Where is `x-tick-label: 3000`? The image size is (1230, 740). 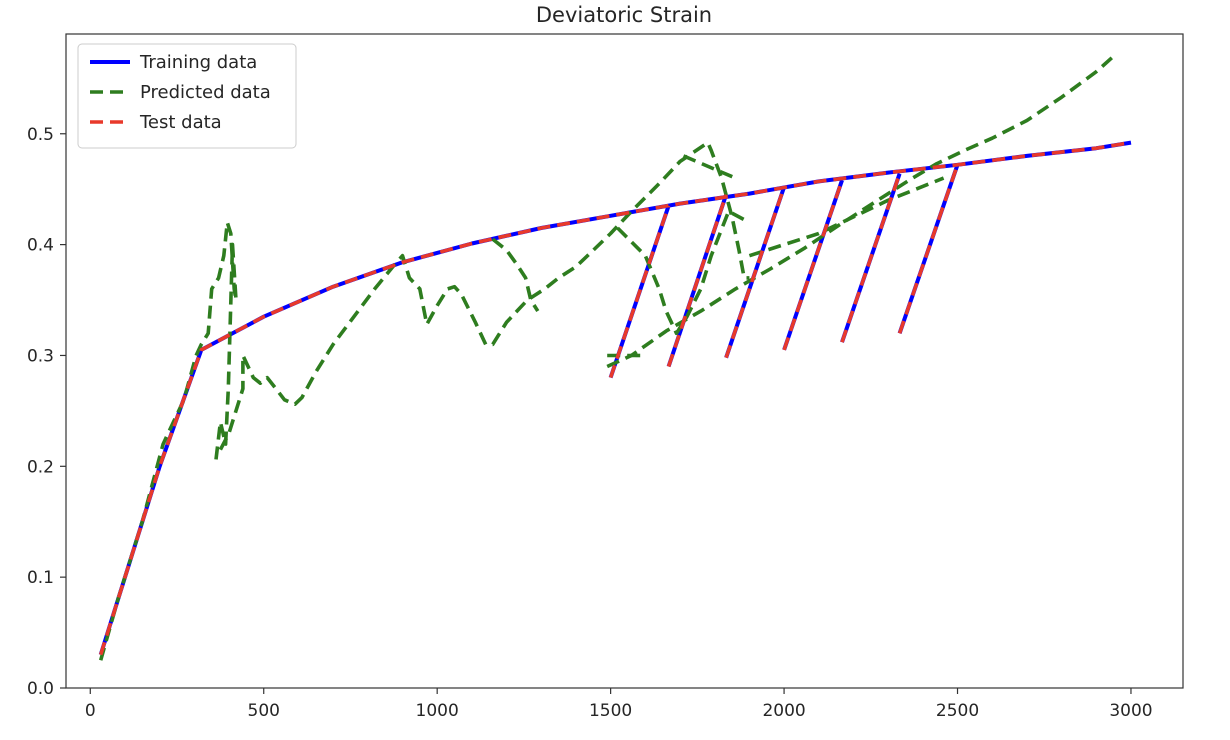 x-tick-label: 3000 is located at coordinates (1130, 711).